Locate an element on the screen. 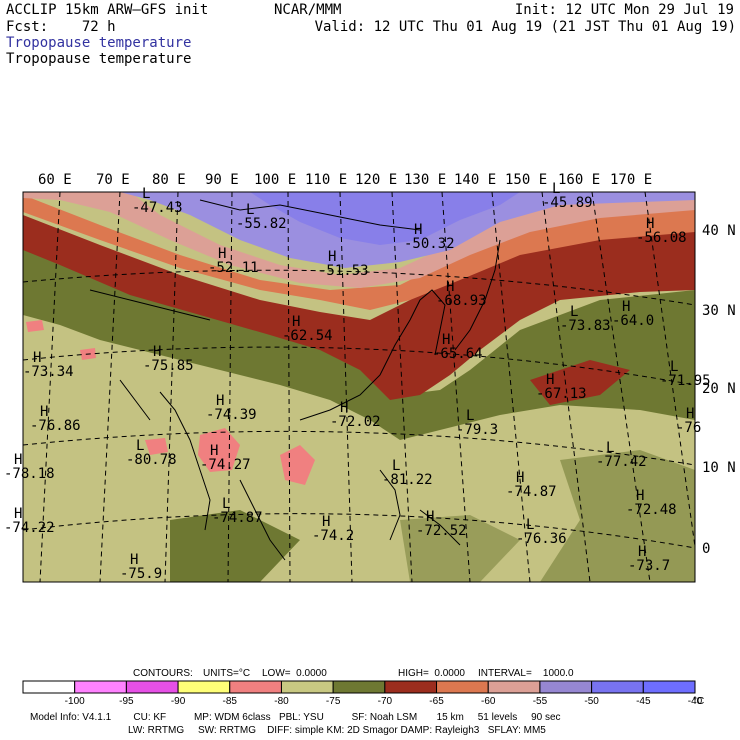  lon-label: 80 E is located at coordinates (169, 180).